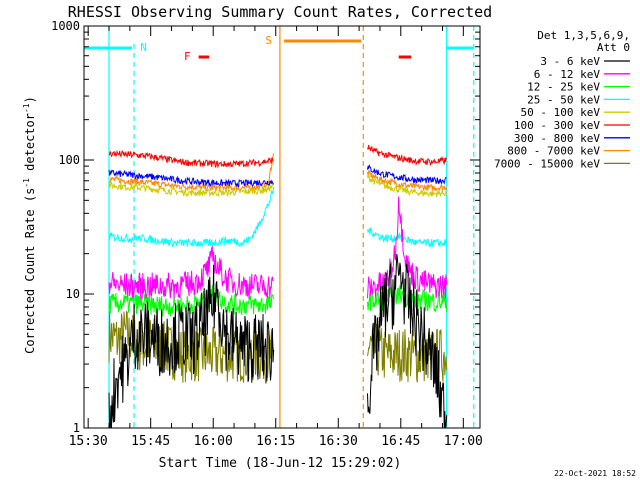 This screenshot has height=480, width=640. I want to click on legend-label: 50 - 100 keV, so click(561, 112).